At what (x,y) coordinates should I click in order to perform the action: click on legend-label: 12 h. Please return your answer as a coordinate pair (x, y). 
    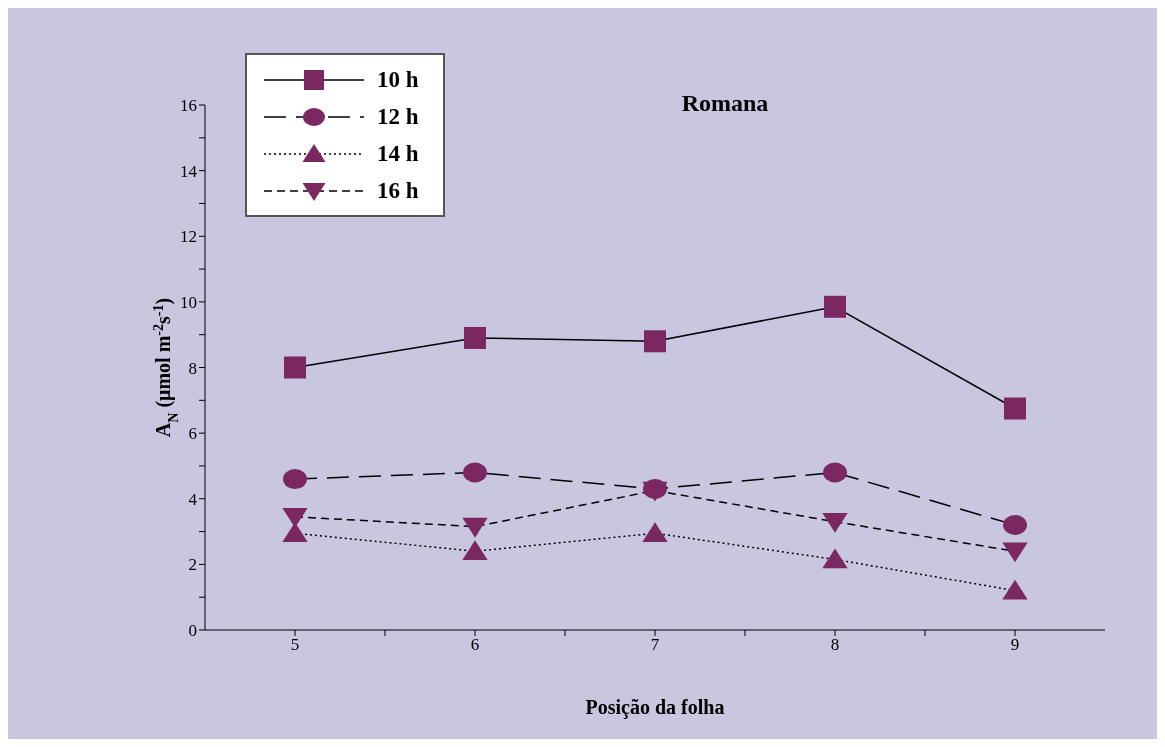
    Looking at the image, I should click on (398, 116).